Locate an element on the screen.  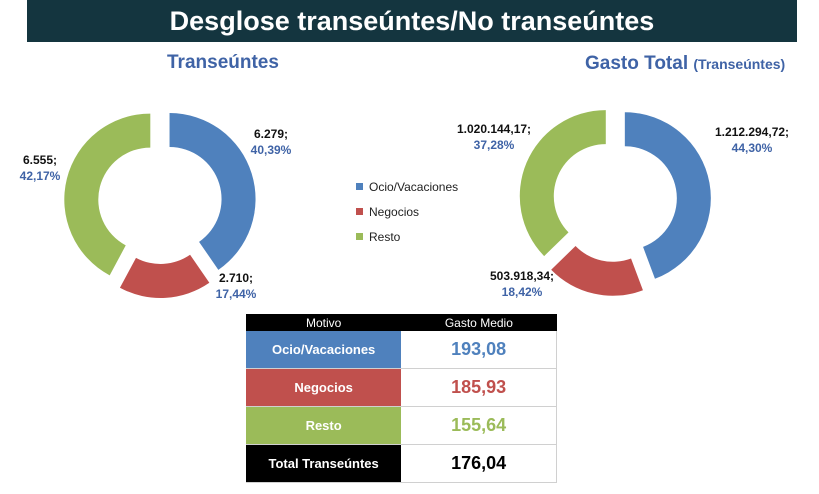
legend-swatch-resto is located at coordinates (359, 236).